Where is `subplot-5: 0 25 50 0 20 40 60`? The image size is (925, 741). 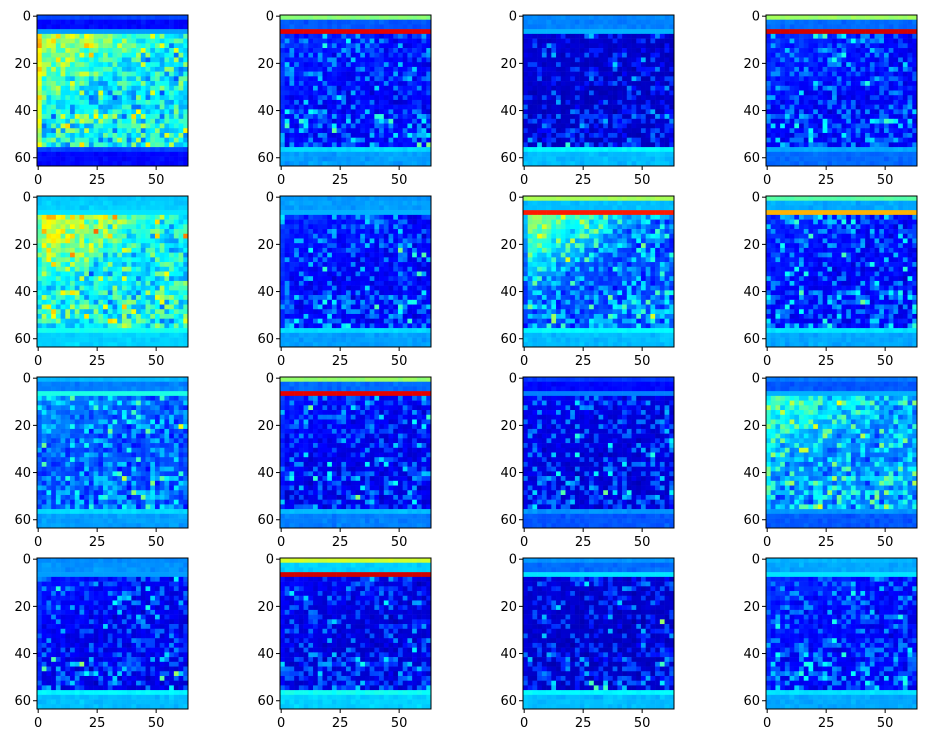 subplot-5: 0 25 50 0 20 40 60 is located at coordinates (101, 280).